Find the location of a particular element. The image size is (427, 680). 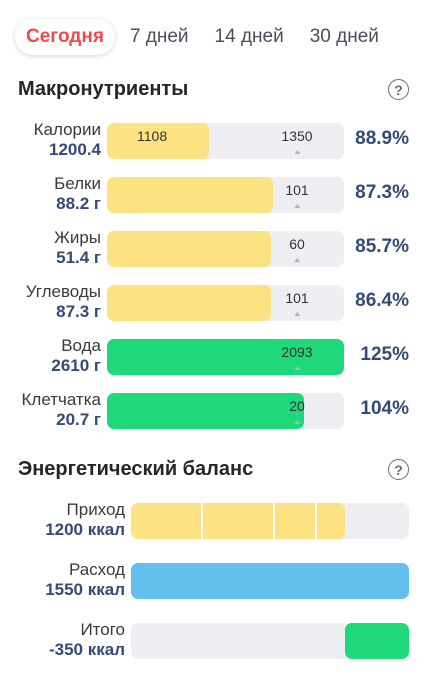

energy-expense-fill is located at coordinates (270, 581).